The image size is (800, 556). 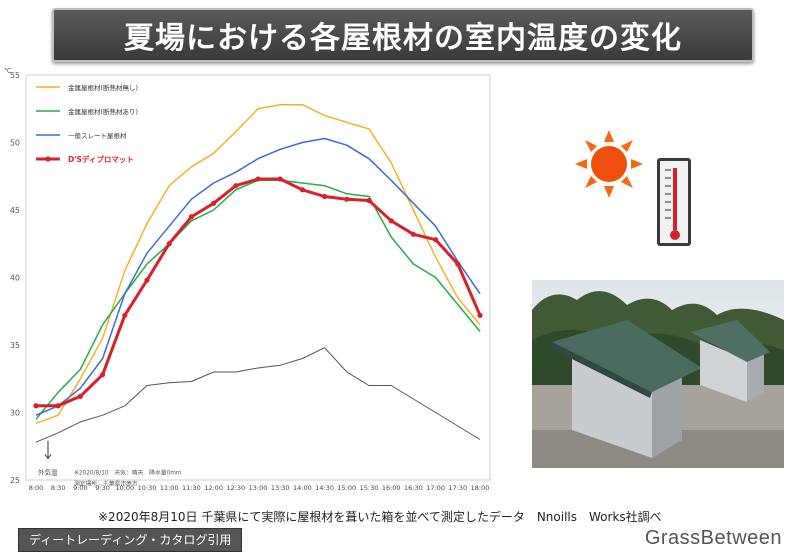 I want to click on x-tick-label: 10:30, so click(x=147, y=487).